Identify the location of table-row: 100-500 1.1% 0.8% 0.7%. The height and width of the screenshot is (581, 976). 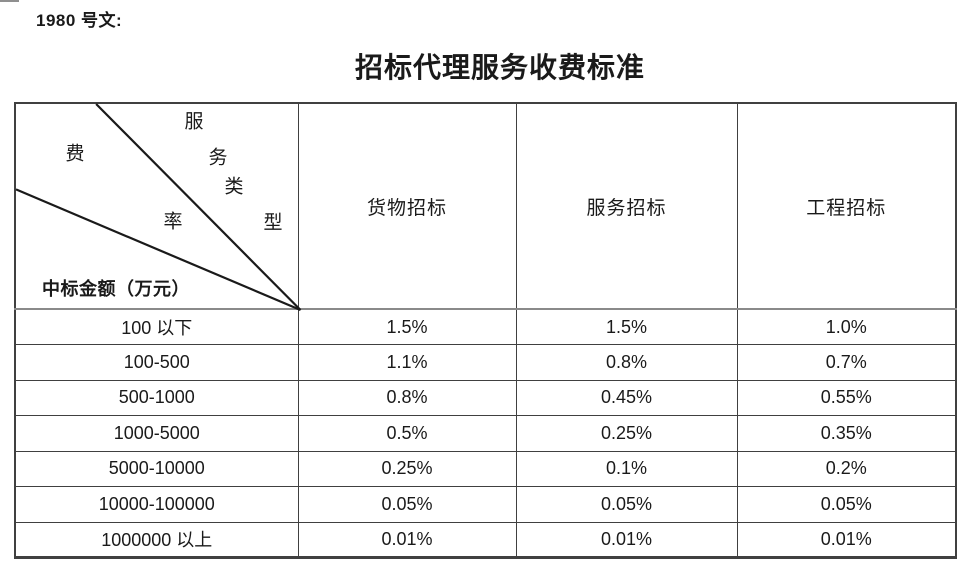
(485, 362).